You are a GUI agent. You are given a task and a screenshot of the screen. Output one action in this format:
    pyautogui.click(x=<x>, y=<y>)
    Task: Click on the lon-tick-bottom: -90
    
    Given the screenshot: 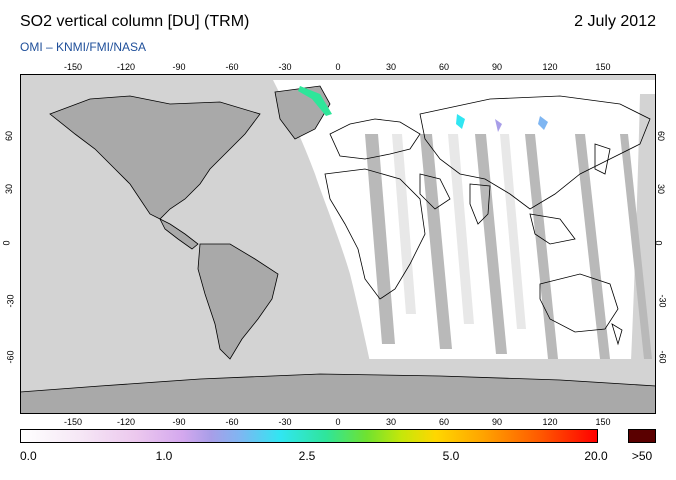 What is the action you would take?
    pyautogui.click(x=179, y=422)
    